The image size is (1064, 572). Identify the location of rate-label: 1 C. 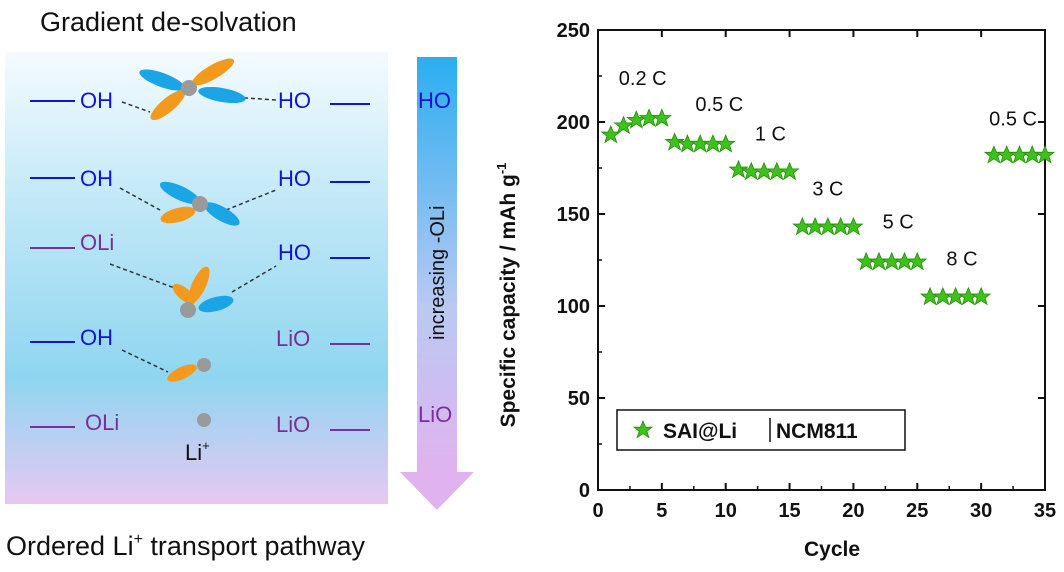
(770, 134).